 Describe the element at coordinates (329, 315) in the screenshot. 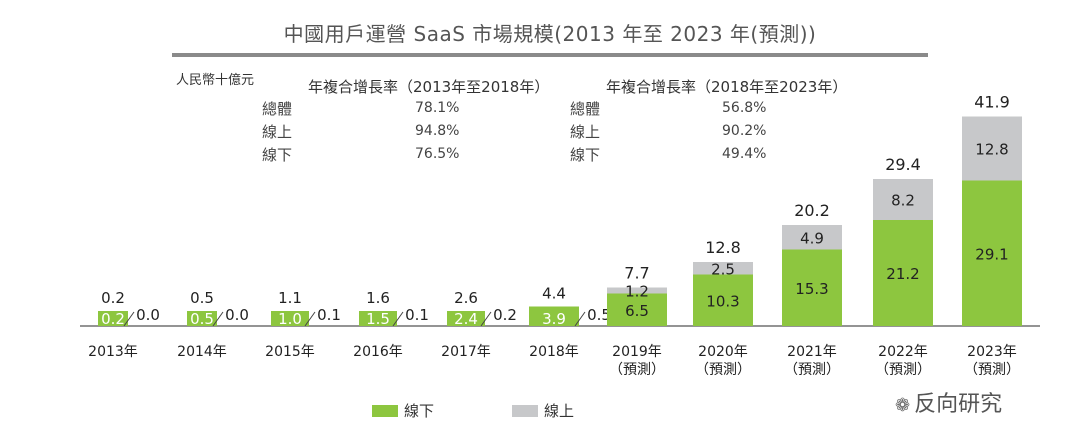

I see `bar-label-online-2: 0.1` at that location.